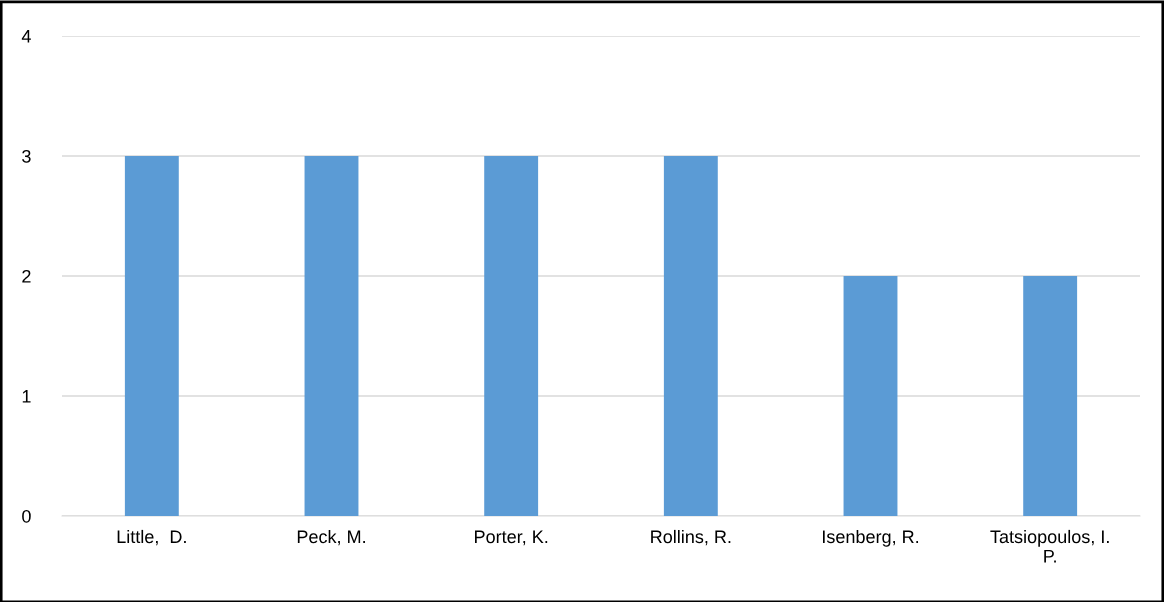 The image size is (1164, 602). I want to click on y-tick-label: 2, so click(26, 276).